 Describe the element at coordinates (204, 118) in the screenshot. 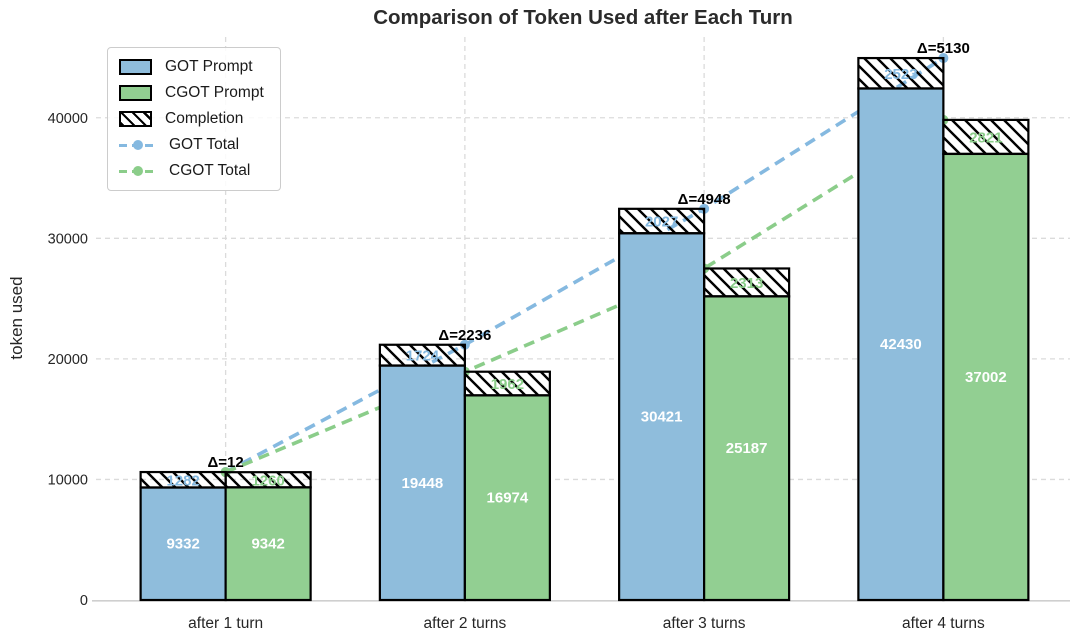

I see `legend-label: Completion` at that location.